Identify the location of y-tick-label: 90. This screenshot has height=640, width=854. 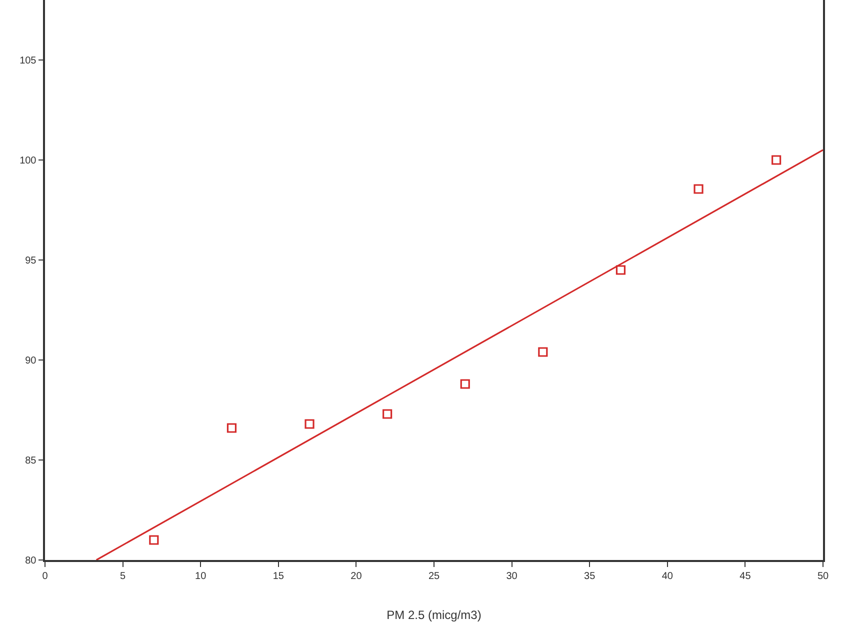
(31, 361).